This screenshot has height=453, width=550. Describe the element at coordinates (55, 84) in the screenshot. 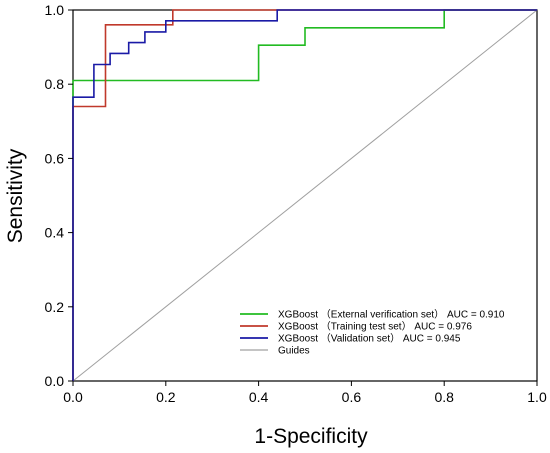

I see `y-tick-label: 0.8` at that location.